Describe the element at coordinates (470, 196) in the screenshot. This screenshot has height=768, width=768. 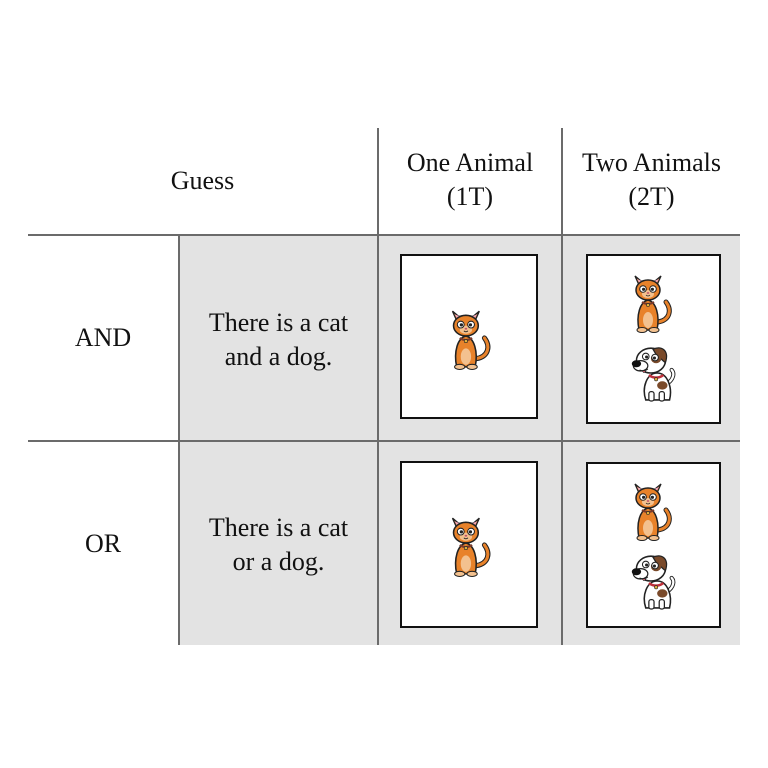
I see `one-animal-header-line2: (1T)` at that location.